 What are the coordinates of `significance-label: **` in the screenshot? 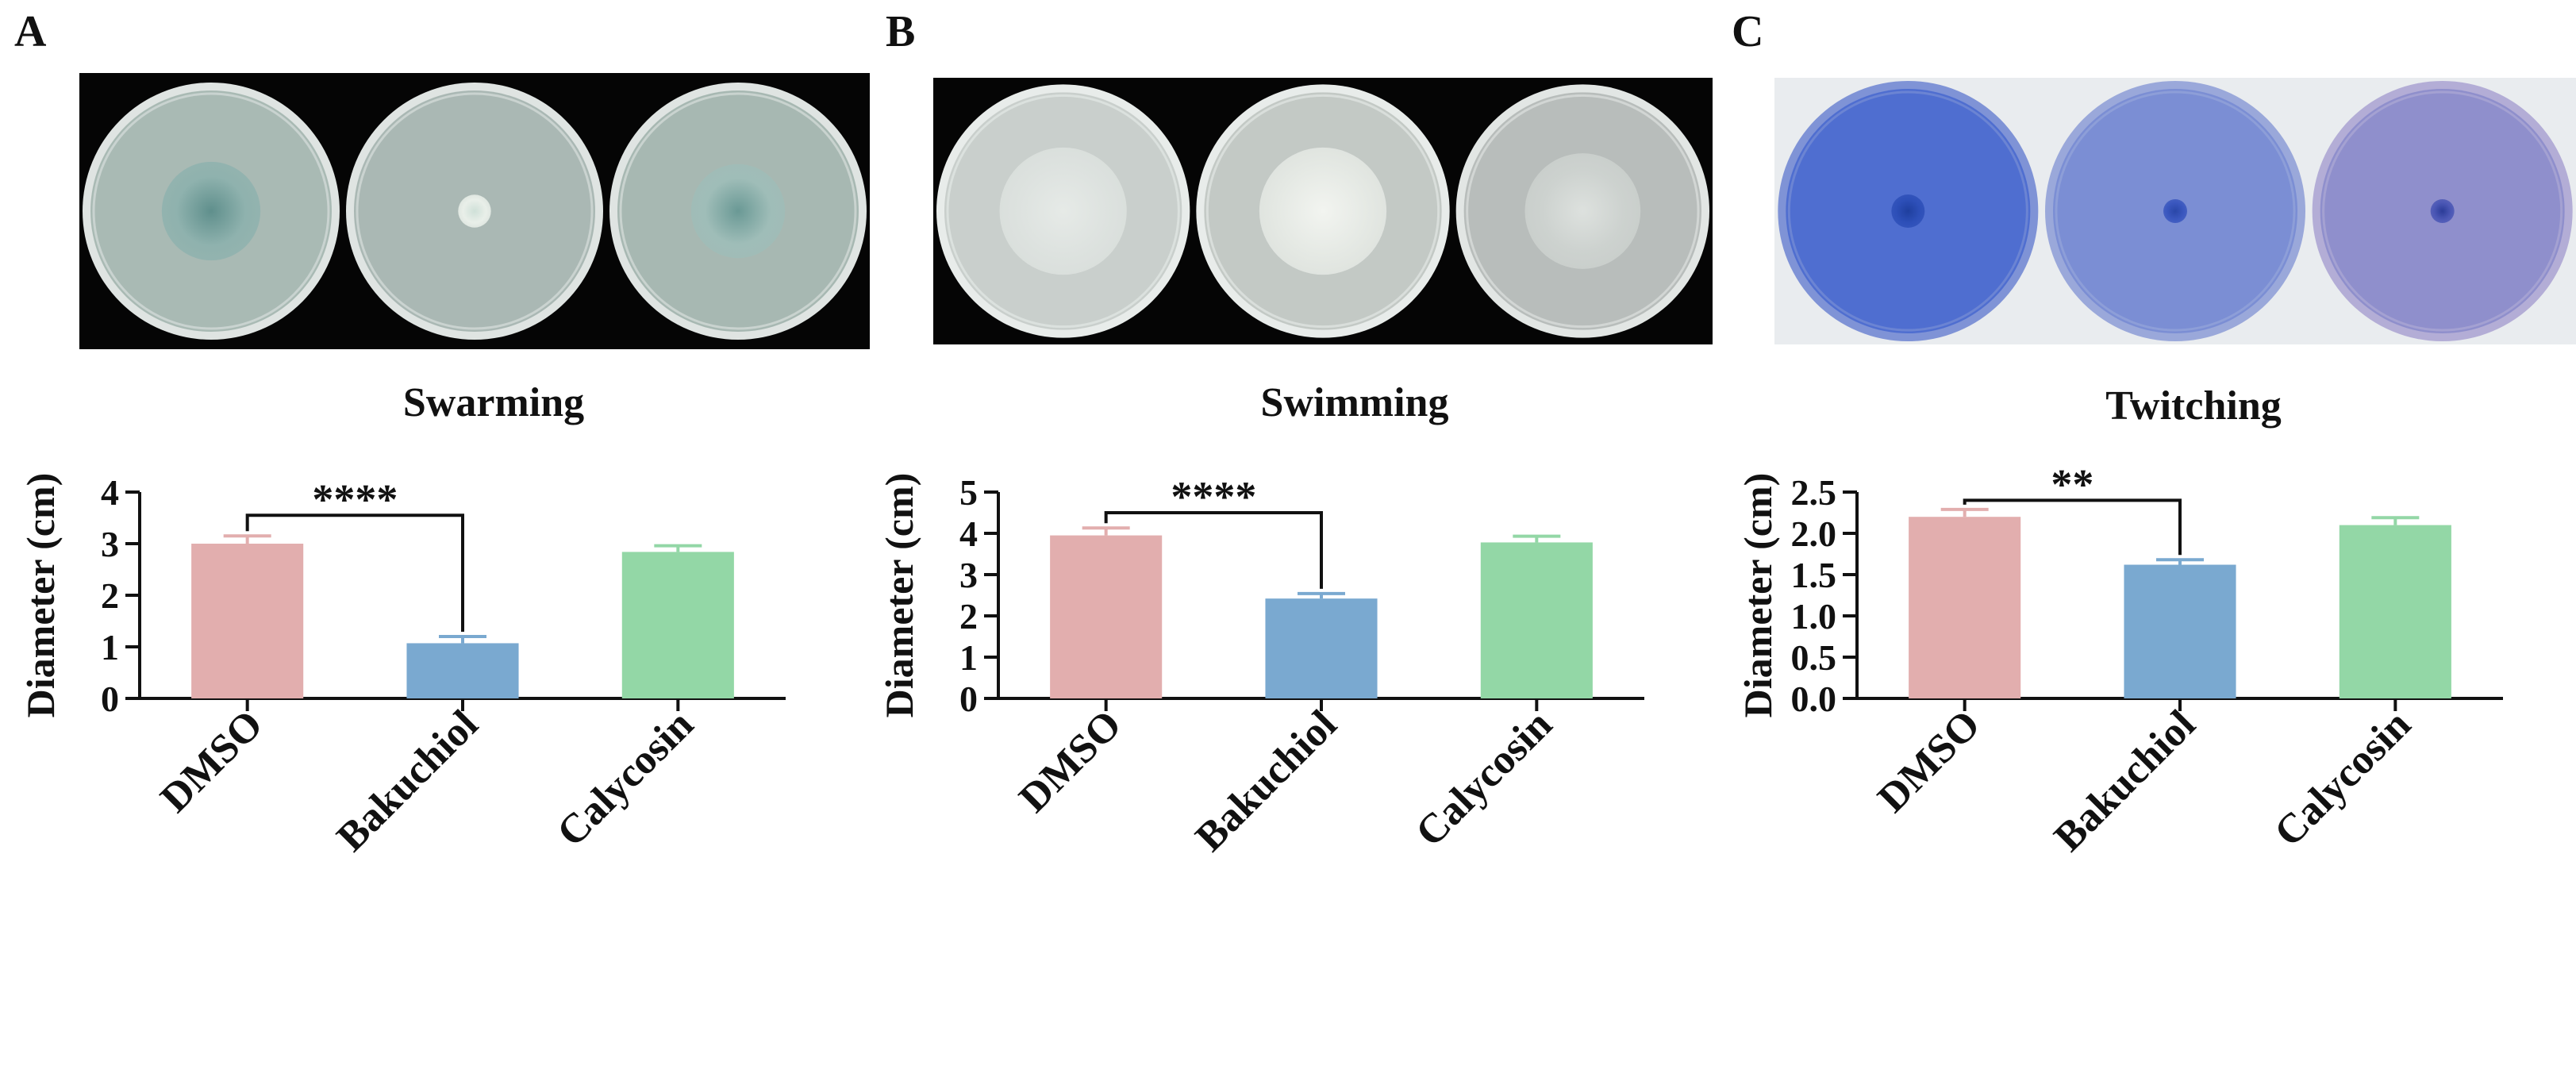 It's located at (2072, 484).